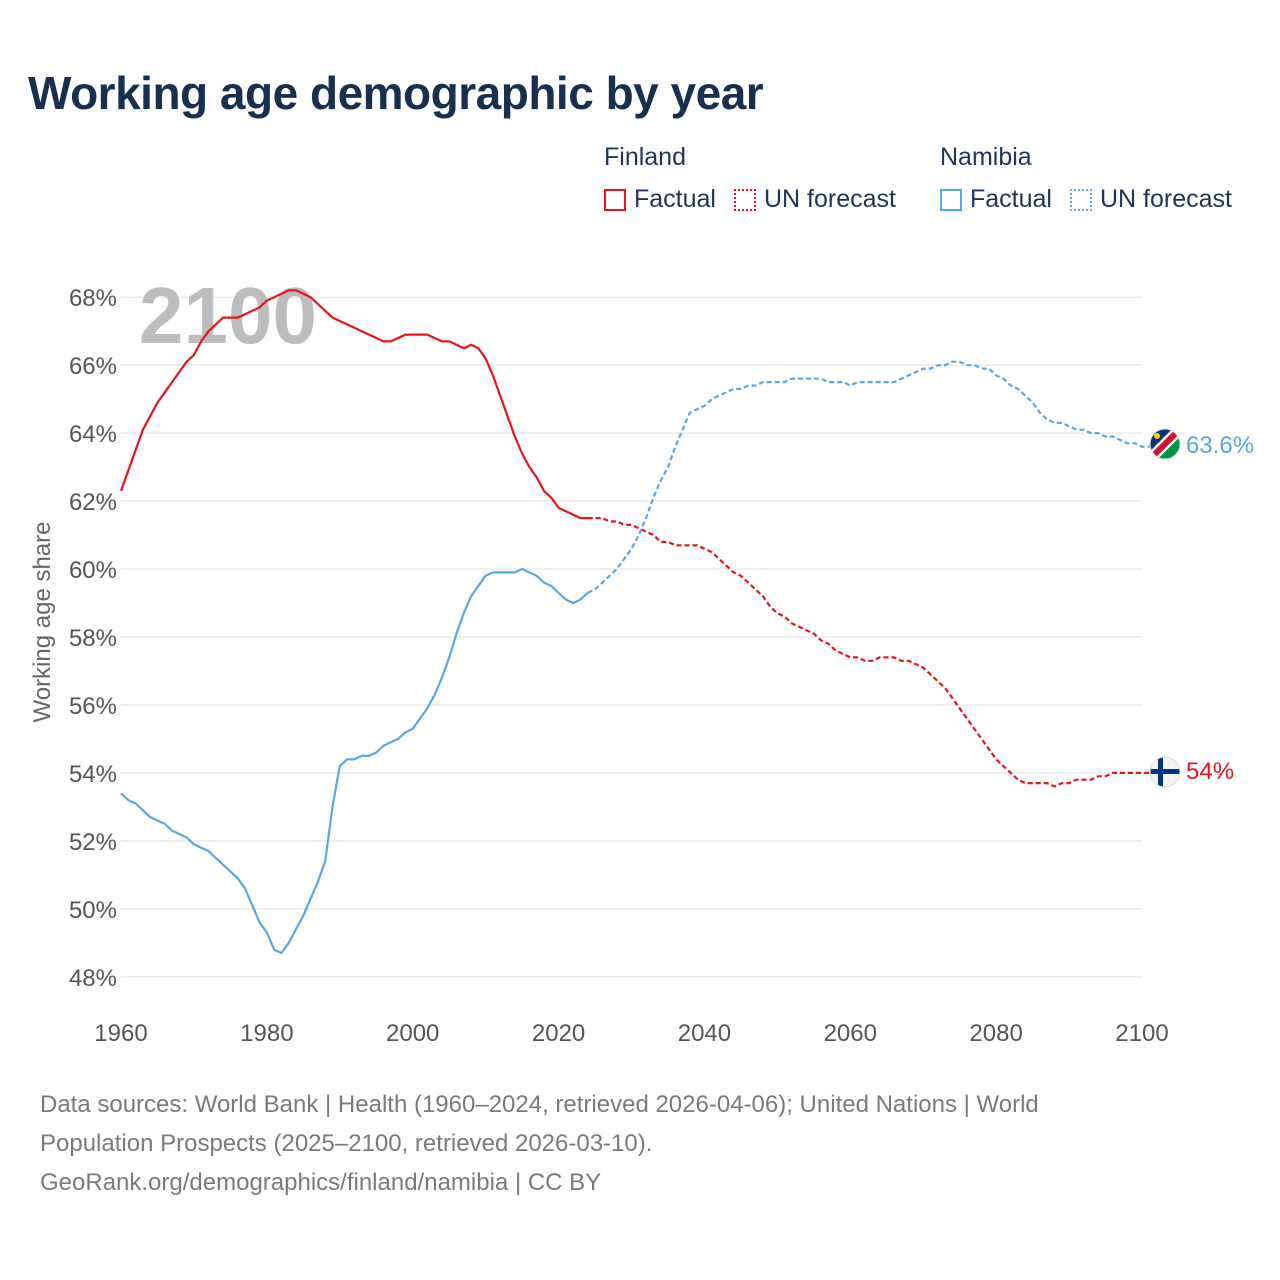 Image resolution: width=1280 pixels, height=1280 pixels. I want to click on x-tick-label: 2080, so click(995, 1033).